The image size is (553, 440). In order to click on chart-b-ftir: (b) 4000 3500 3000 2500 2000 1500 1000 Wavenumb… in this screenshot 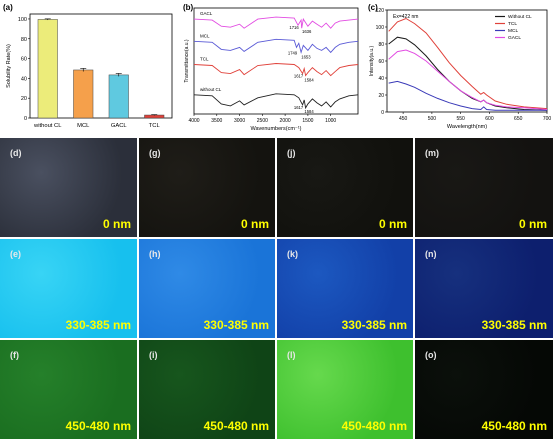, I will do `click(271, 67)`.